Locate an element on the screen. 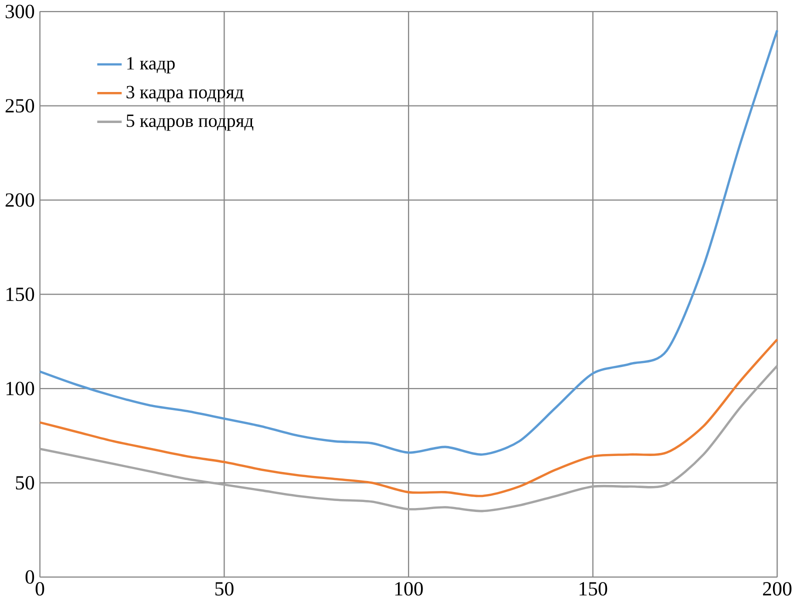  y-tick-label: 150 is located at coordinates (20, 294).